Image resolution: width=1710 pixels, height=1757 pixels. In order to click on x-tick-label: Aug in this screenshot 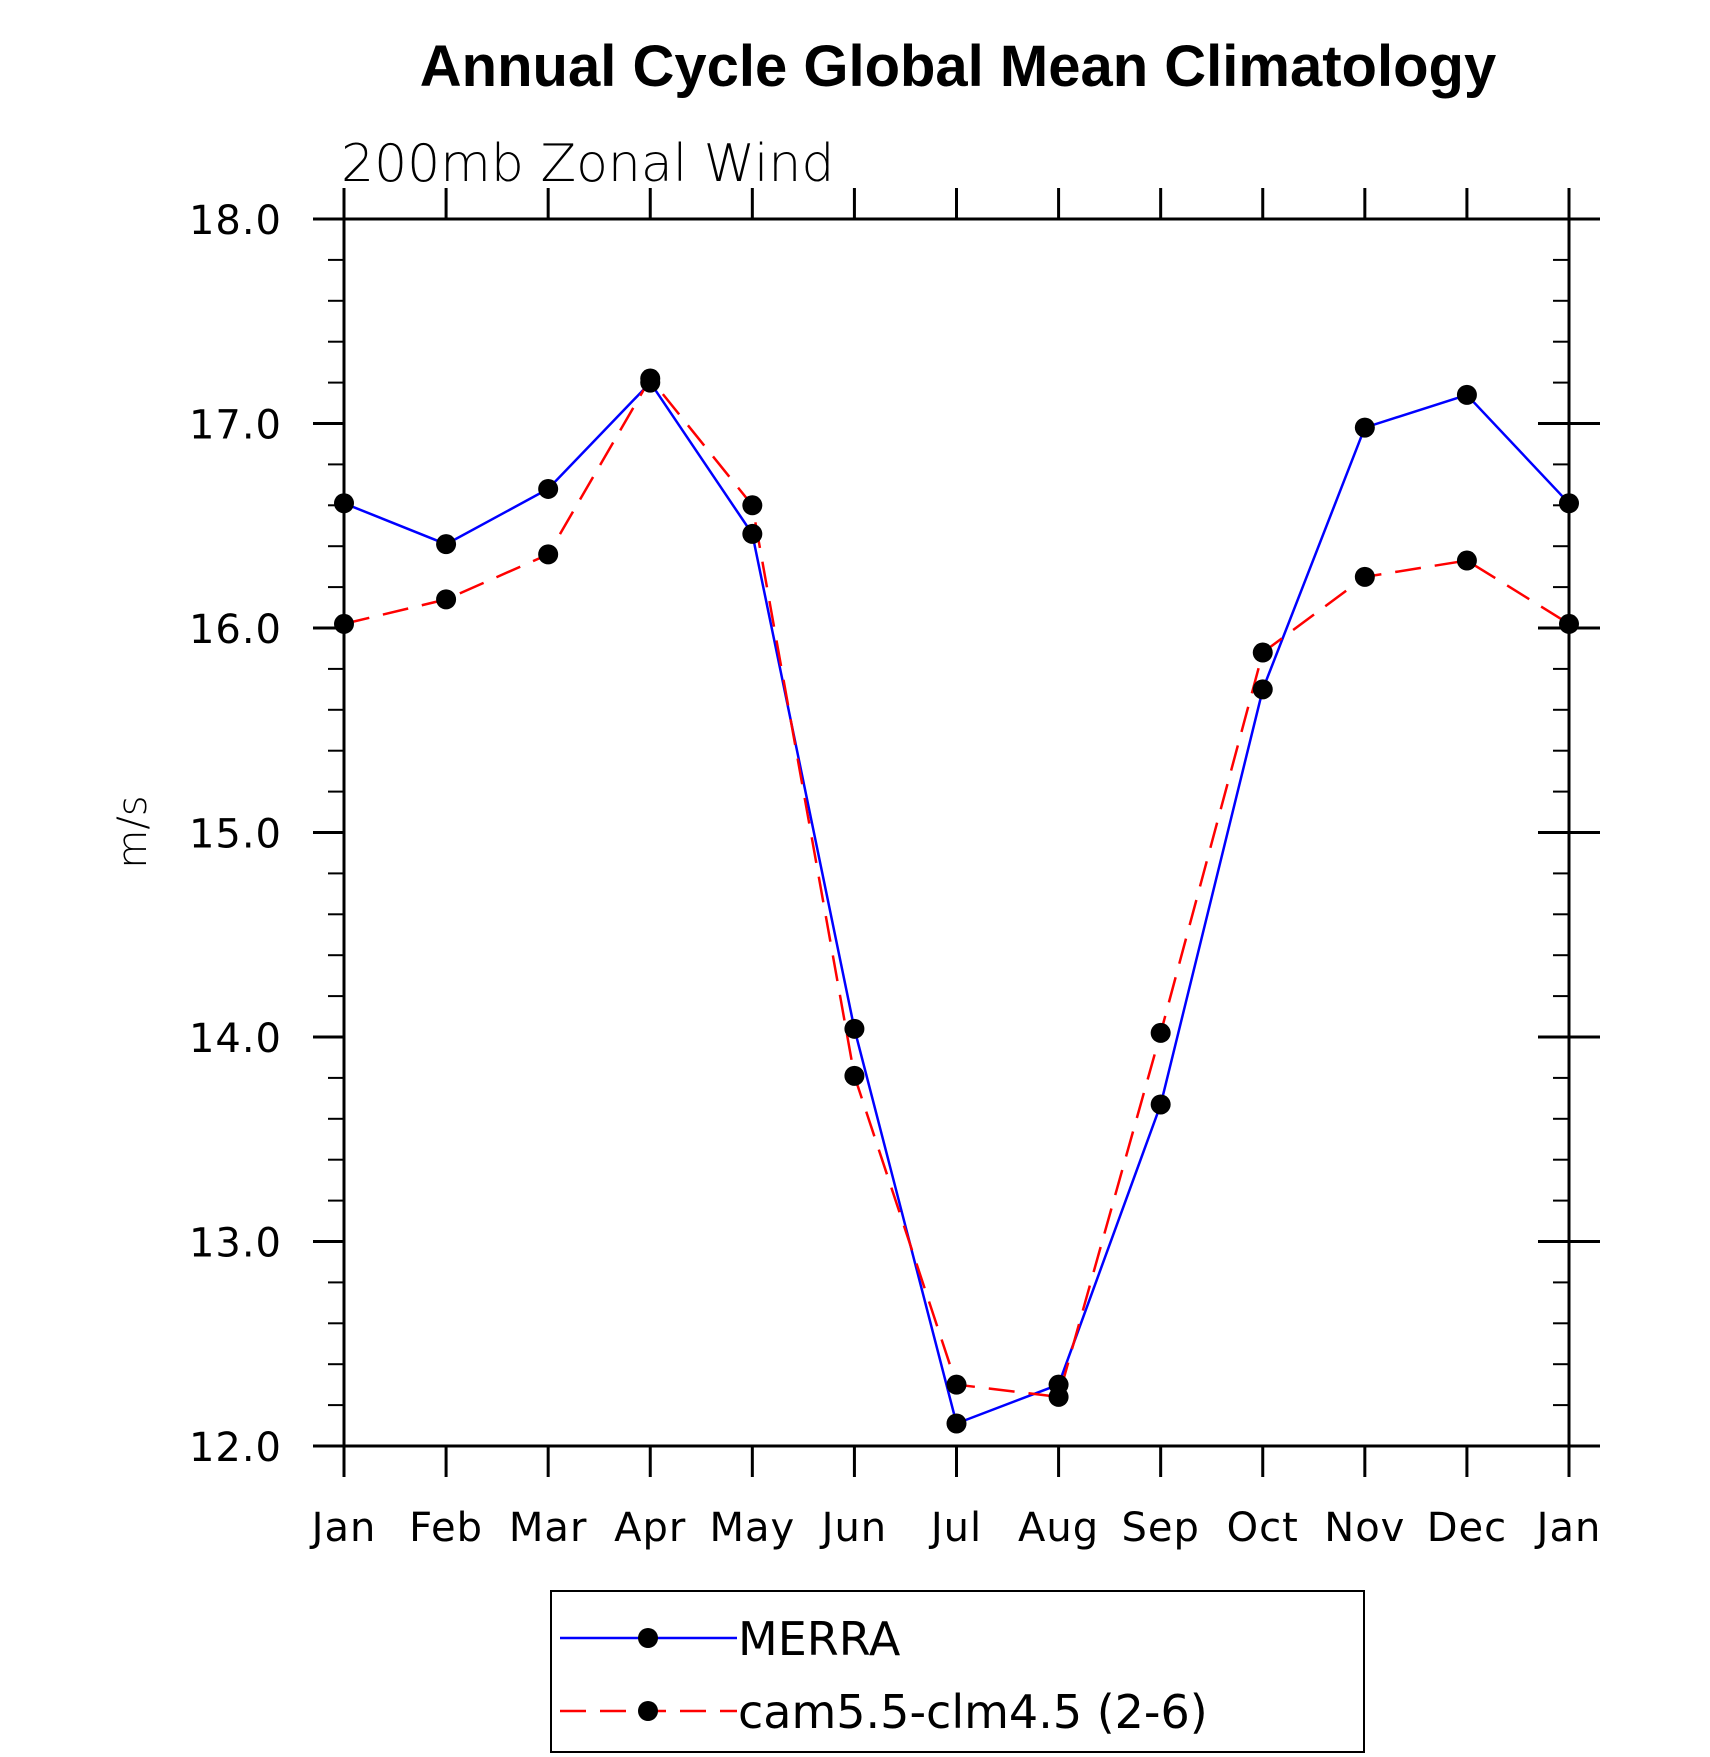, I will do `click(1058, 1528)`.